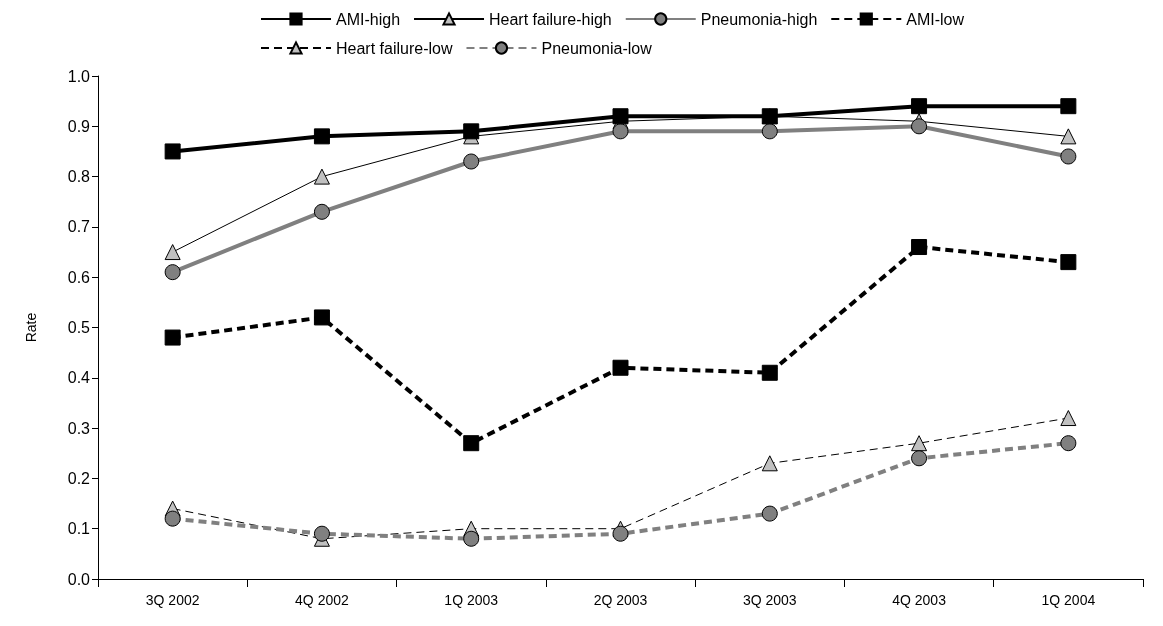 This screenshot has height=626, width=1163. I want to click on x-tick-label: 3Q 2003, so click(769, 600).